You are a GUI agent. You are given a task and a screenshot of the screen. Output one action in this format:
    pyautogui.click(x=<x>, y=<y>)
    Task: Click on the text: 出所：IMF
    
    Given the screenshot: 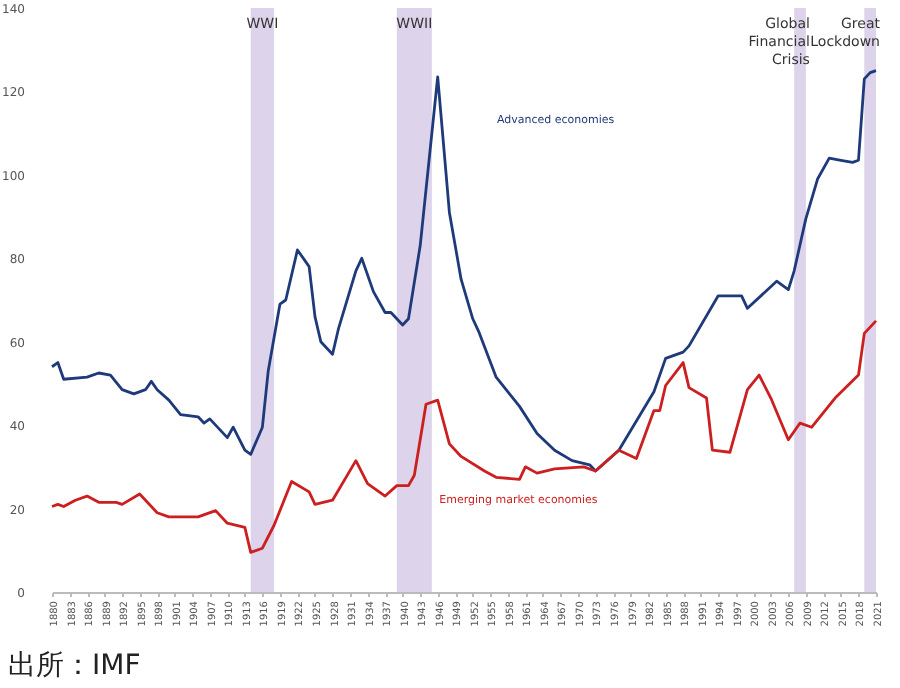 What is the action you would take?
    pyautogui.click(x=74, y=666)
    